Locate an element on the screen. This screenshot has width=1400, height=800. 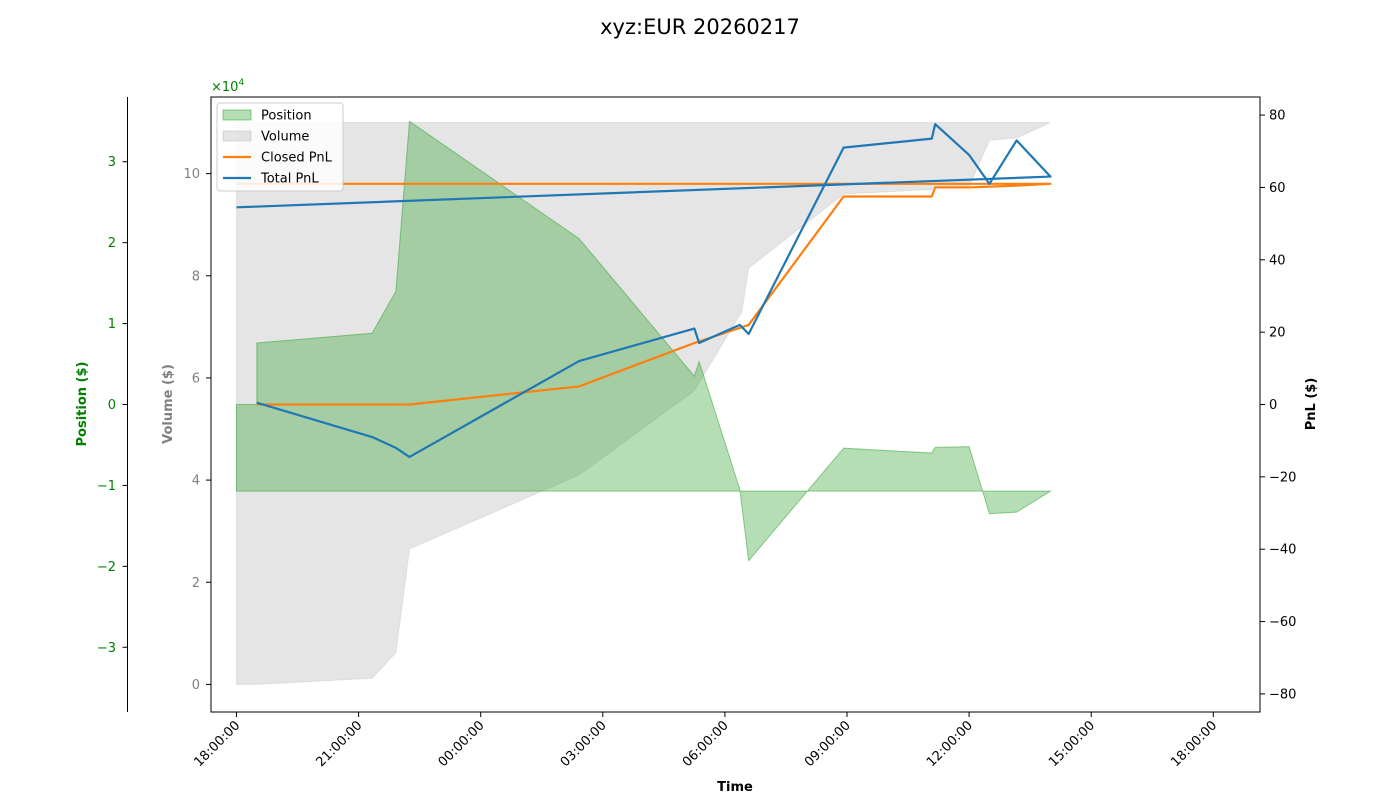
pnl-tick-label: 40 is located at coordinates (1277, 260).